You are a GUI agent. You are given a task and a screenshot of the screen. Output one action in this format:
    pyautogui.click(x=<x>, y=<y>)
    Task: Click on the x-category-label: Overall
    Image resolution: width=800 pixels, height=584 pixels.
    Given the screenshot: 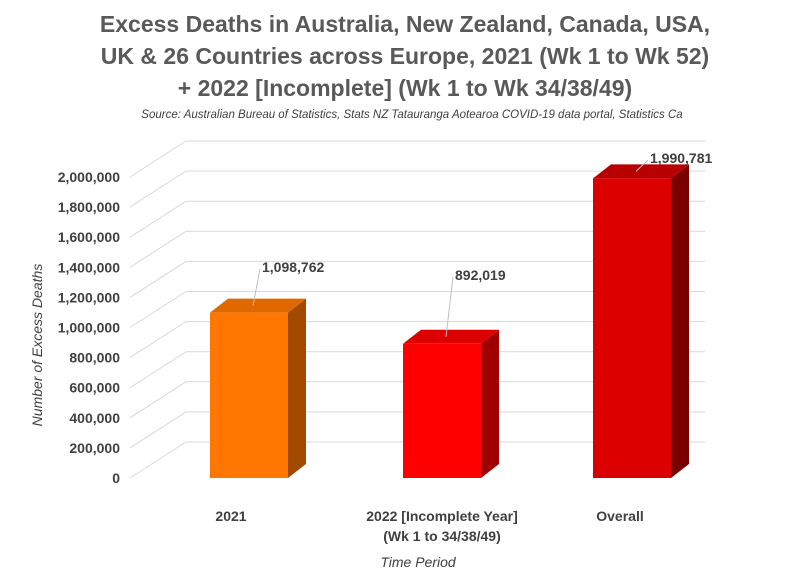 What is the action you would take?
    pyautogui.click(x=619, y=516)
    